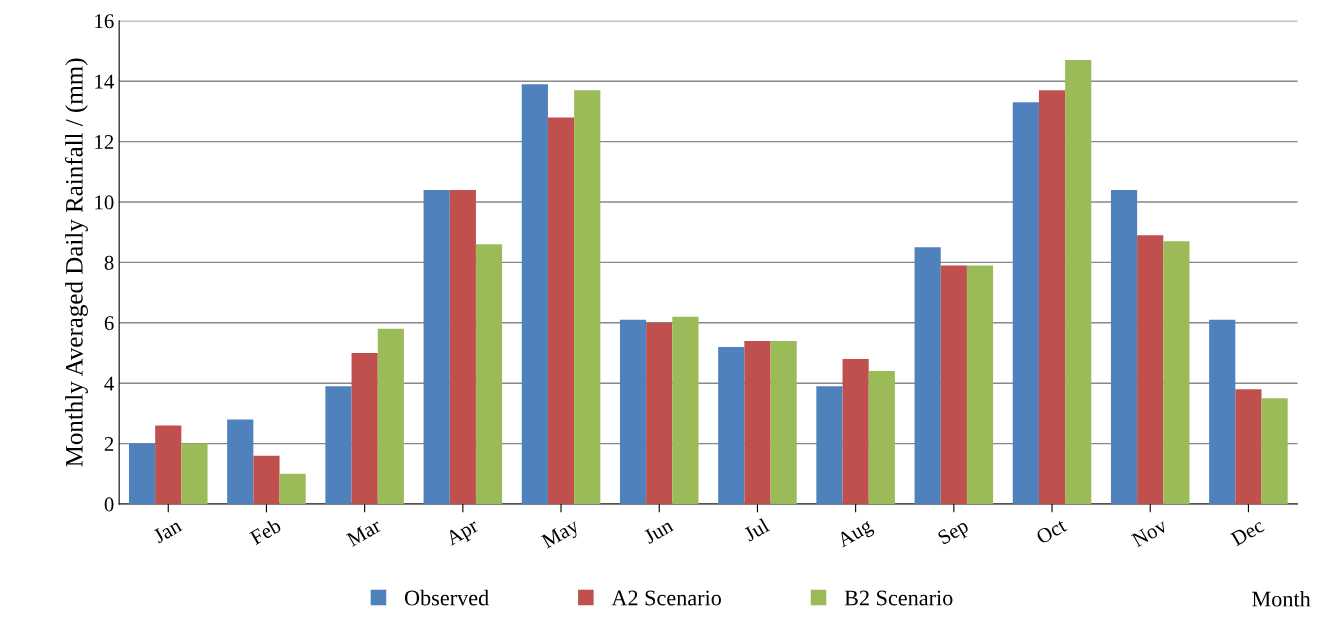  I want to click on y-axis-title: Monthly Averaged Daily Rainfall / (mm), so click(76, 262).